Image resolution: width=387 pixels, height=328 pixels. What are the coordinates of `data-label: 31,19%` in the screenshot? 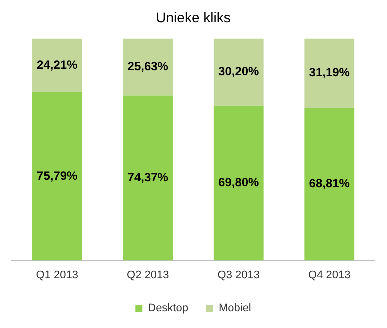 It's located at (329, 73).